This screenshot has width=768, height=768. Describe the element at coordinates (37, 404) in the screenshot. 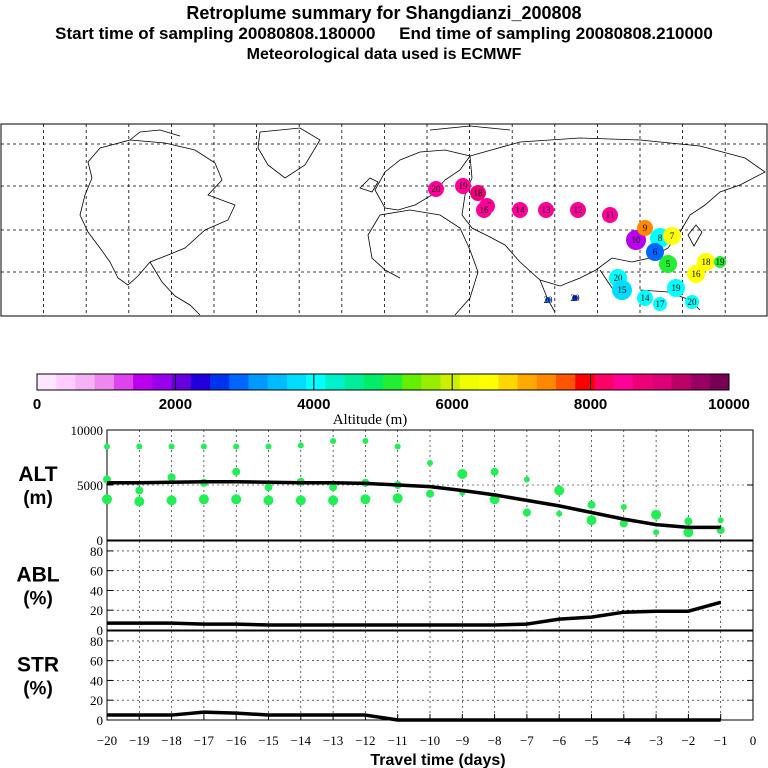

I see `colorbar-tick-label: 0` at that location.